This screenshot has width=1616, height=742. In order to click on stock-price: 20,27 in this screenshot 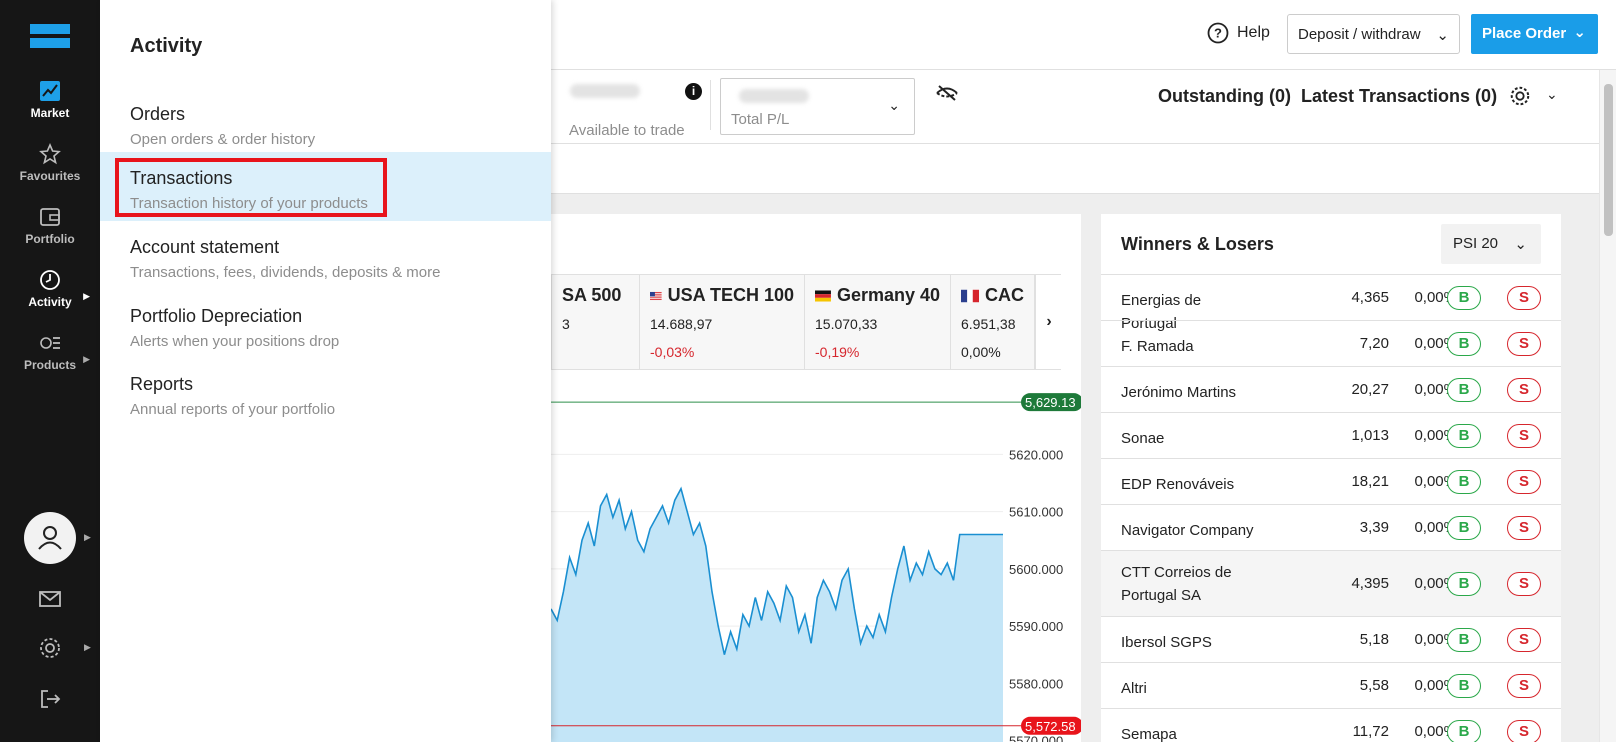, I will do `click(1370, 389)`.